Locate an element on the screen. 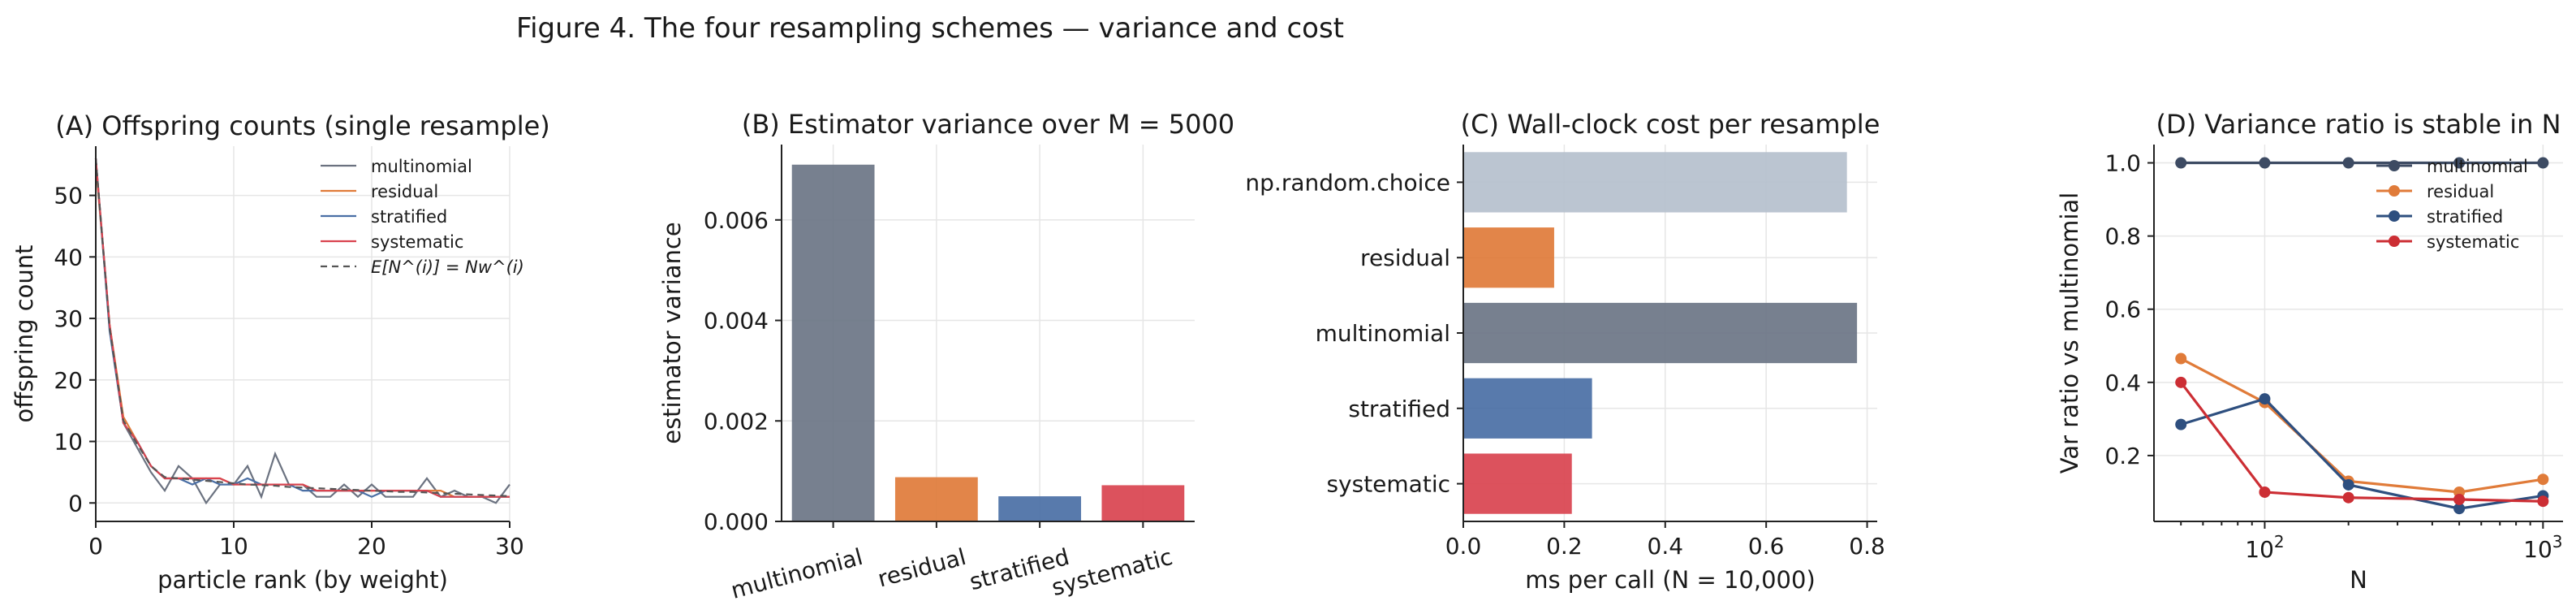  y-axis-label: offspring count is located at coordinates (24, 333).